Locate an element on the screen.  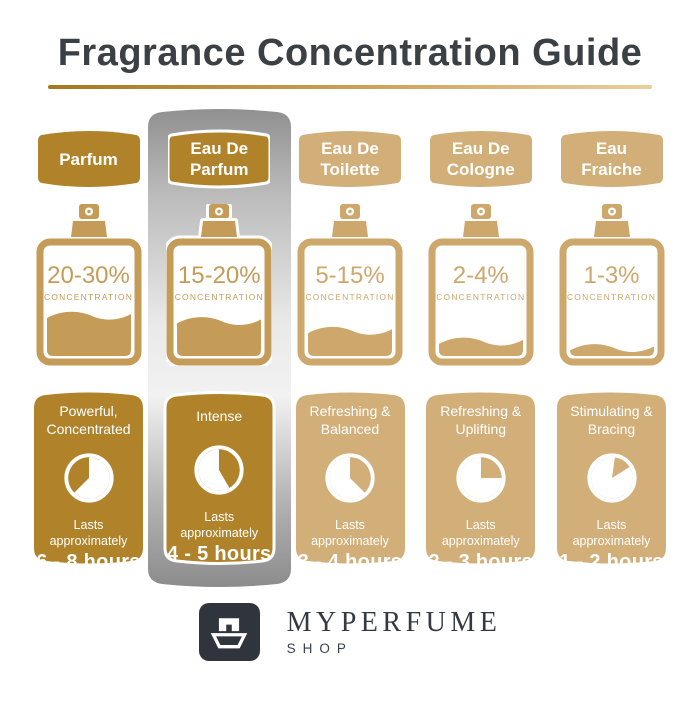
category-label: Eau De Parfum is located at coordinates (219, 159).